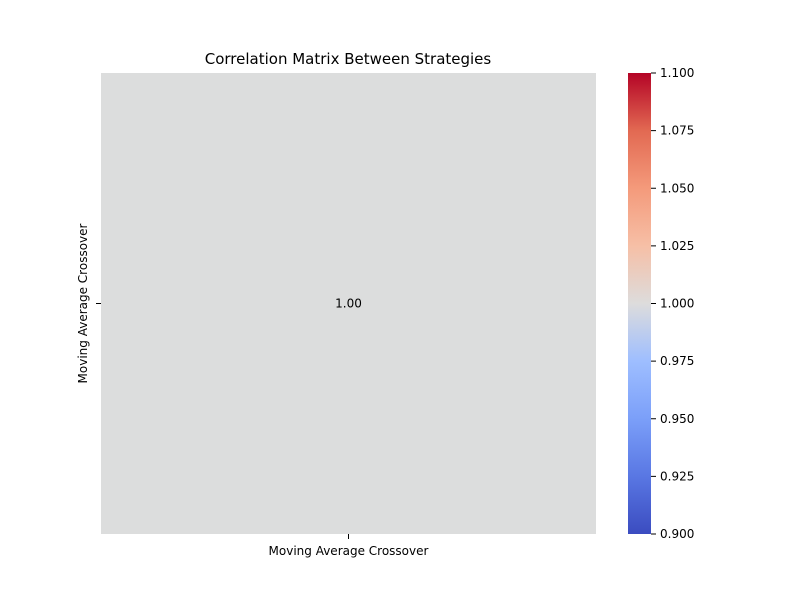 Image resolution: width=800 pixels, height=600 pixels. I want to click on colorbar-tick-label: 1.075, so click(677, 131).